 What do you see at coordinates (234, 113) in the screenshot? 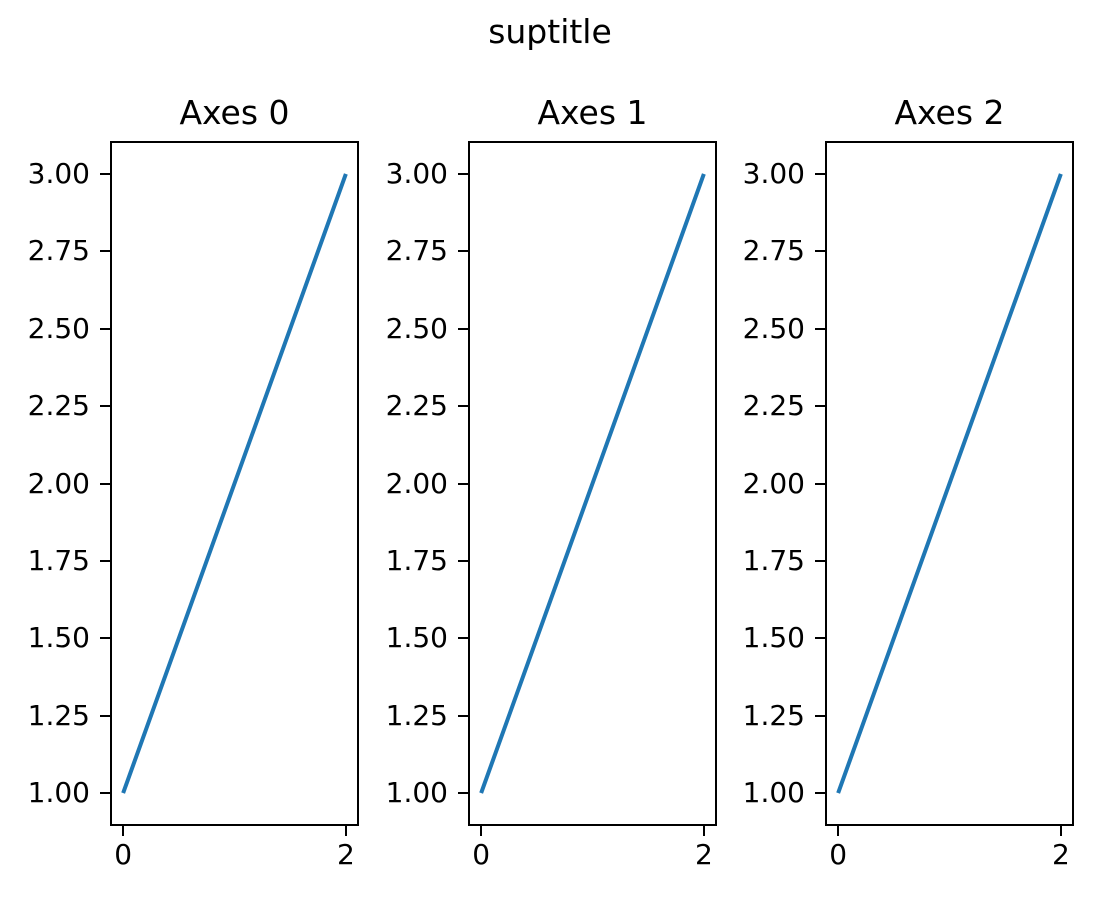
I see `axes-title: Axes 0` at bounding box center [234, 113].